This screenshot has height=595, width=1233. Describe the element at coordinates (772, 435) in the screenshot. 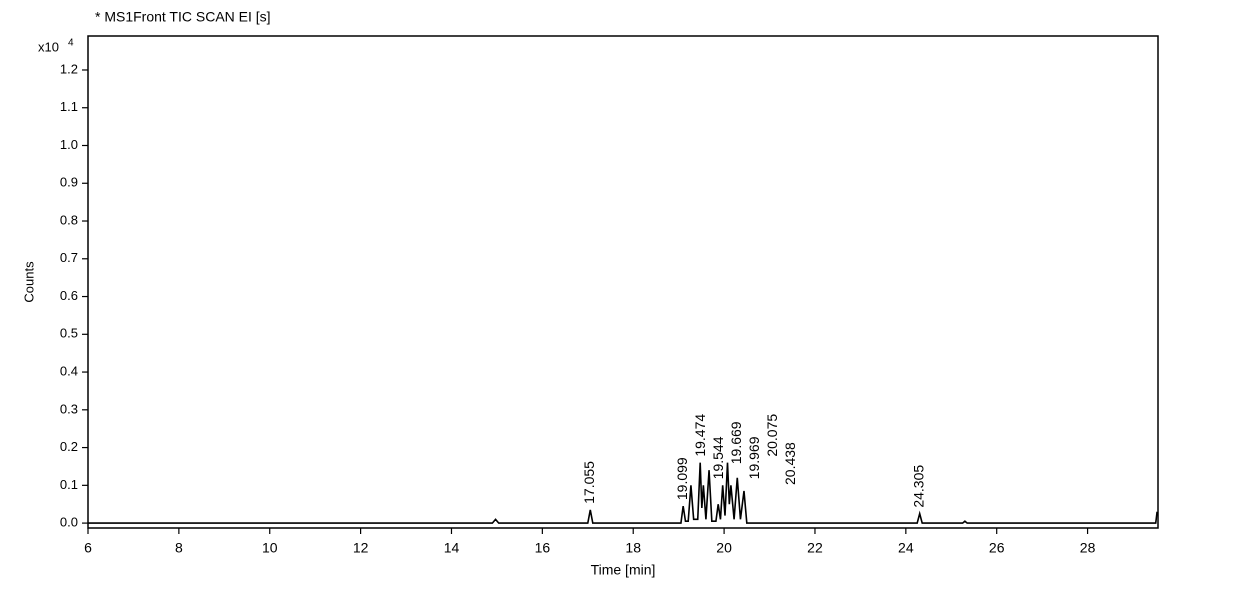

I see `peak-label: 20.075` at that location.